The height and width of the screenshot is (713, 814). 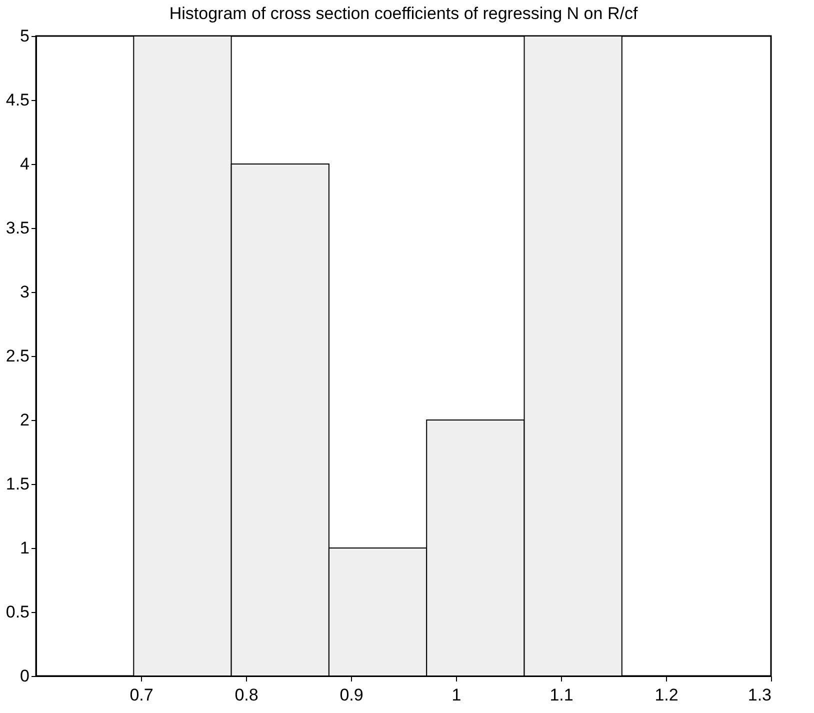 What do you see at coordinates (25, 36) in the screenshot?
I see `y-tick-label: 5` at bounding box center [25, 36].